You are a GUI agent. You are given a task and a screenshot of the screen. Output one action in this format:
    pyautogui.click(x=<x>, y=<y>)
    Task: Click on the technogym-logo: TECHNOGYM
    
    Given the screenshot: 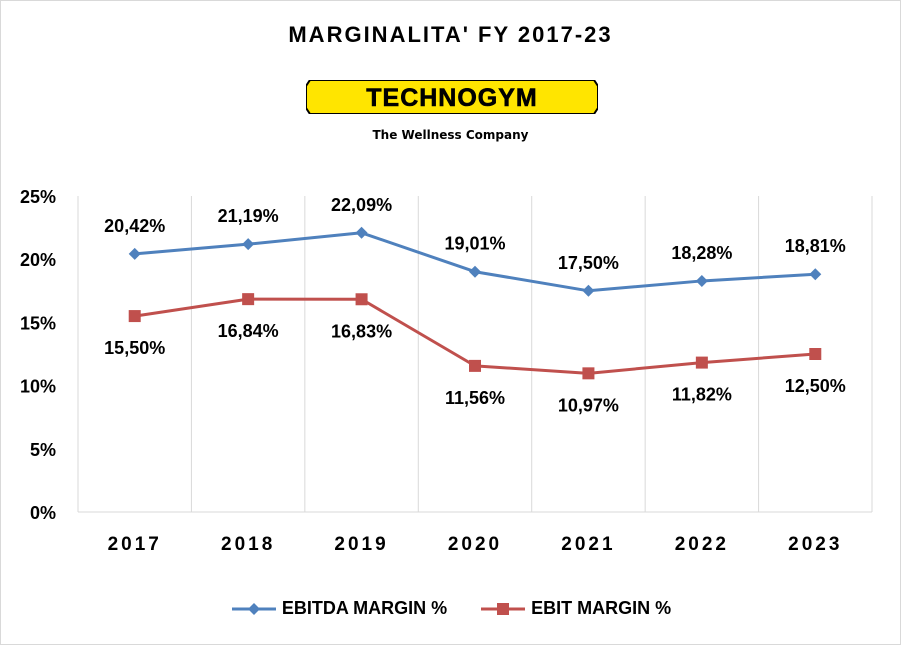 What is the action you would take?
    pyautogui.click(x=452, y=97)
    